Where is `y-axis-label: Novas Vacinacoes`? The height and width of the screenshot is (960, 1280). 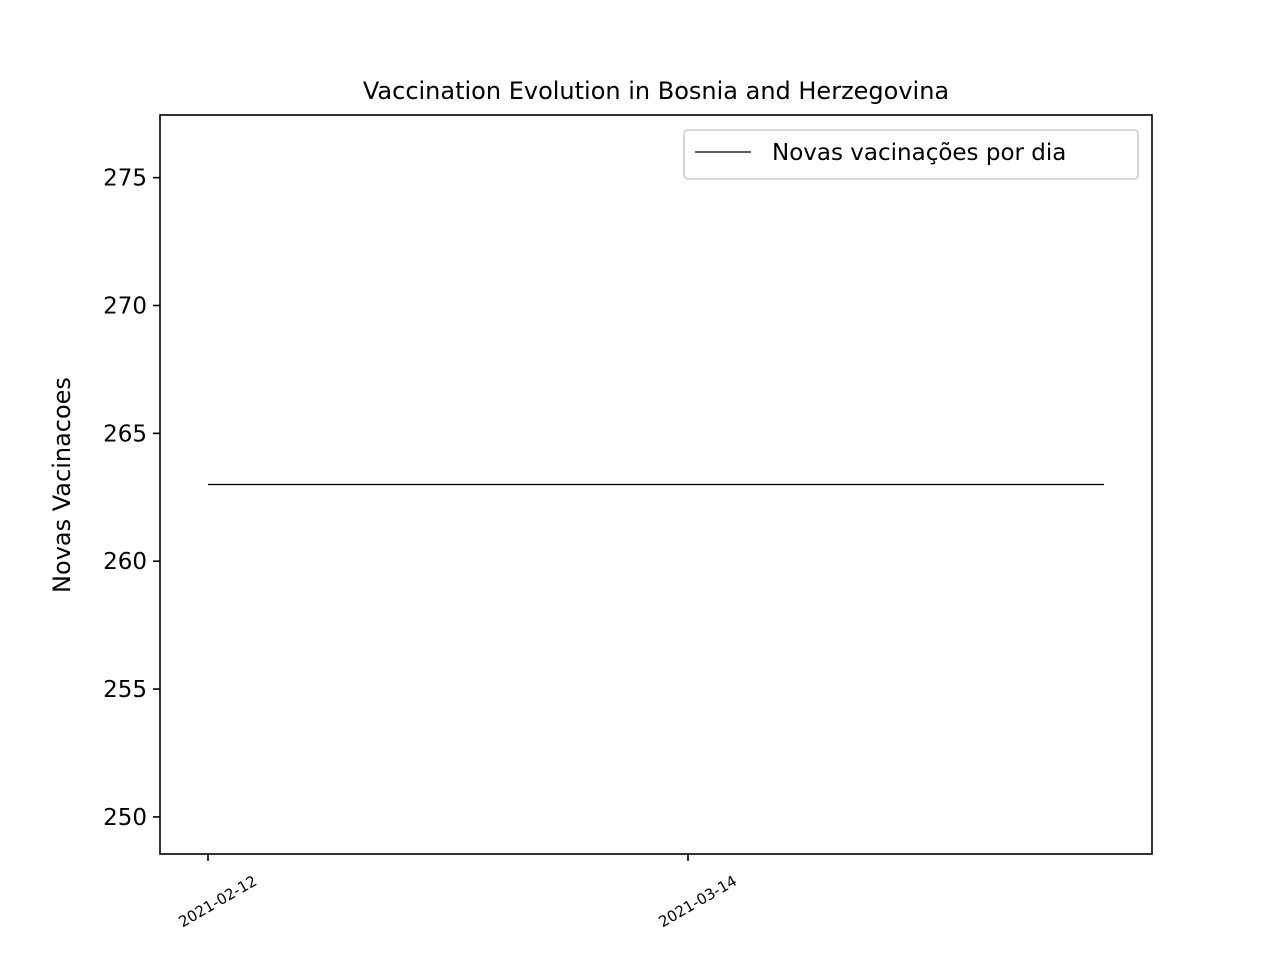
y-axis-label: Novas Vacinacoes is located at coordinates (62, 485).